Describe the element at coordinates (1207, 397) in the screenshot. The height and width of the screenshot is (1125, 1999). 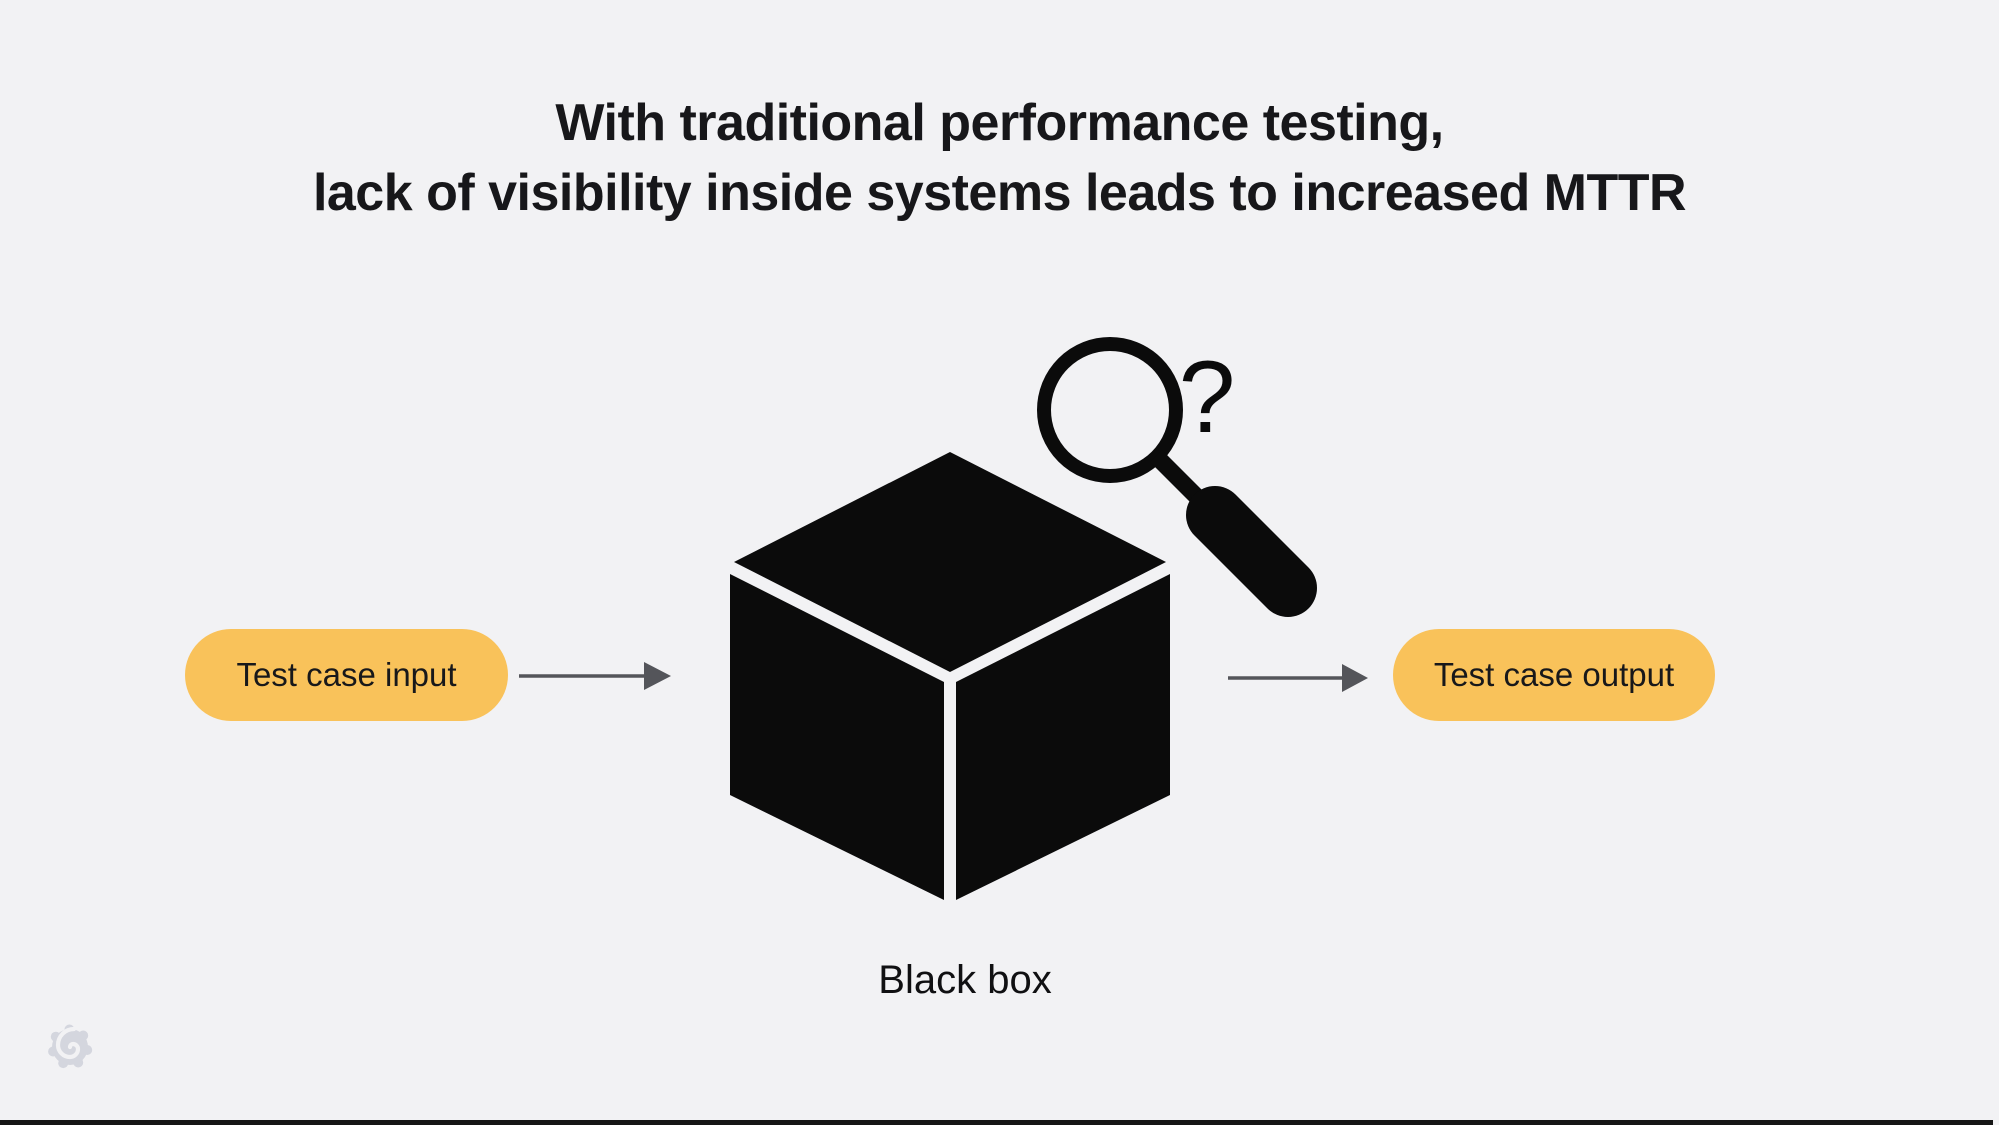
I see `question-mark: ?` at that location.